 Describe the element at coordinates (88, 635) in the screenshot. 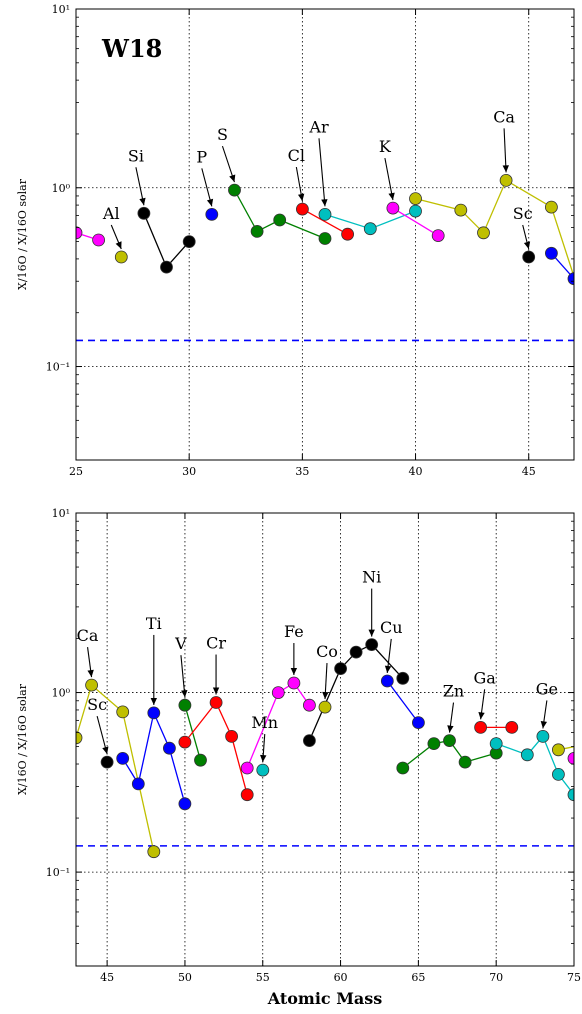

I see `annotation-label: Ca` at that location.